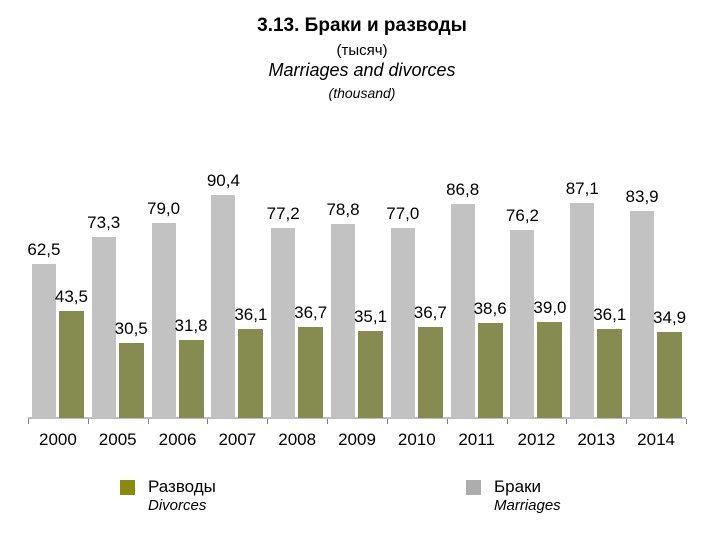 The height and width of the screenshot is (534, 724). Describe the element at coordinates (476, 439) in the screenshot. I see `x-axis-label-2011: 2011` at that location.